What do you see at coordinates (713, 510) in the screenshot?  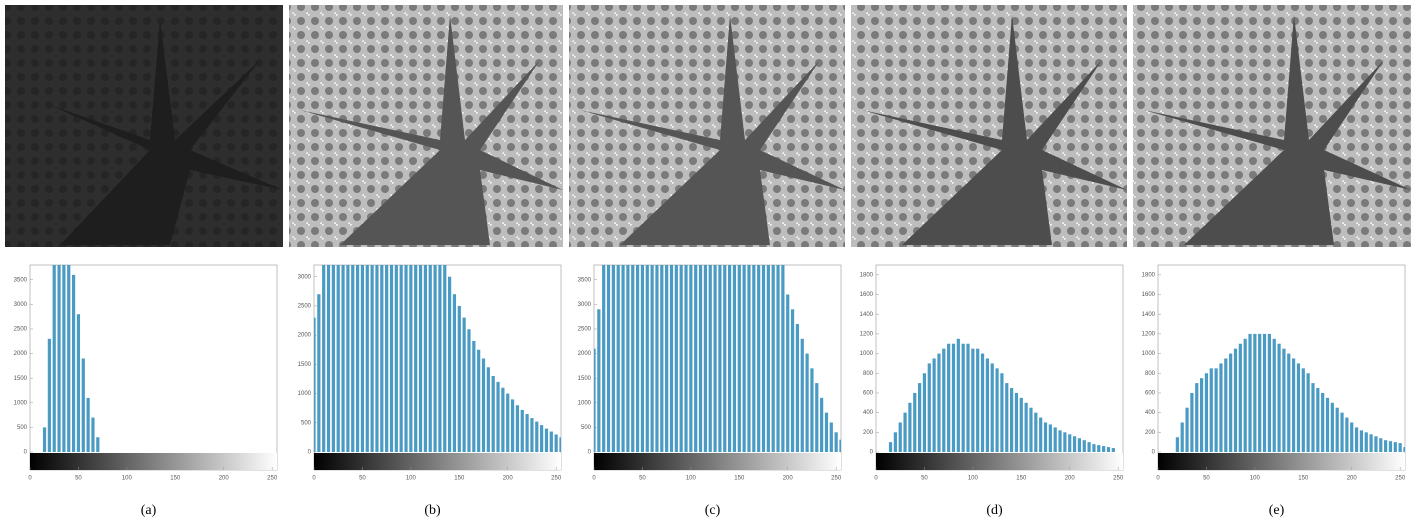 I see `caption: (c)` at bounding box center [713, 510].